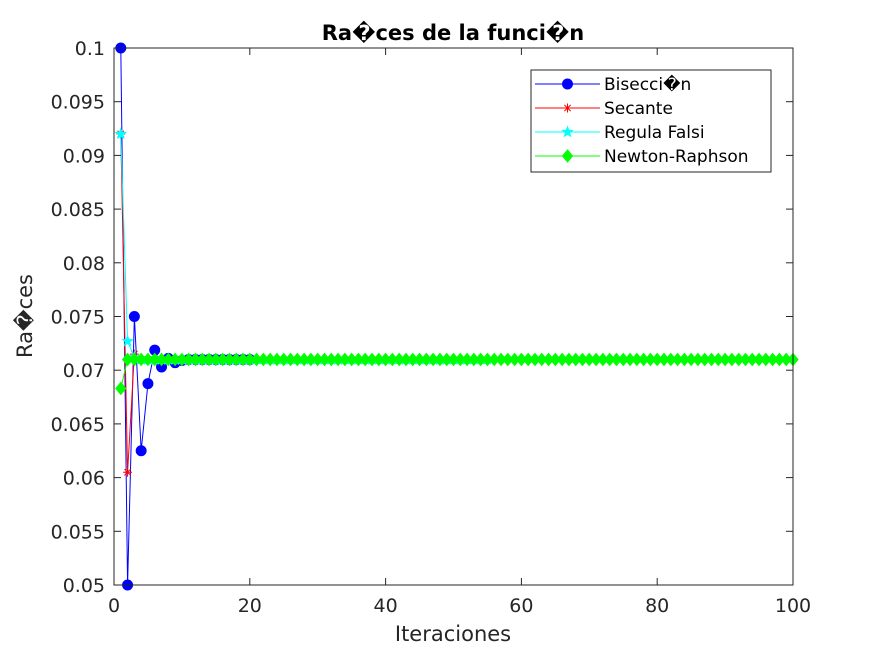  I want to click on legend-entry-bisecci-n: Bisecci�n, so click(613, 84).